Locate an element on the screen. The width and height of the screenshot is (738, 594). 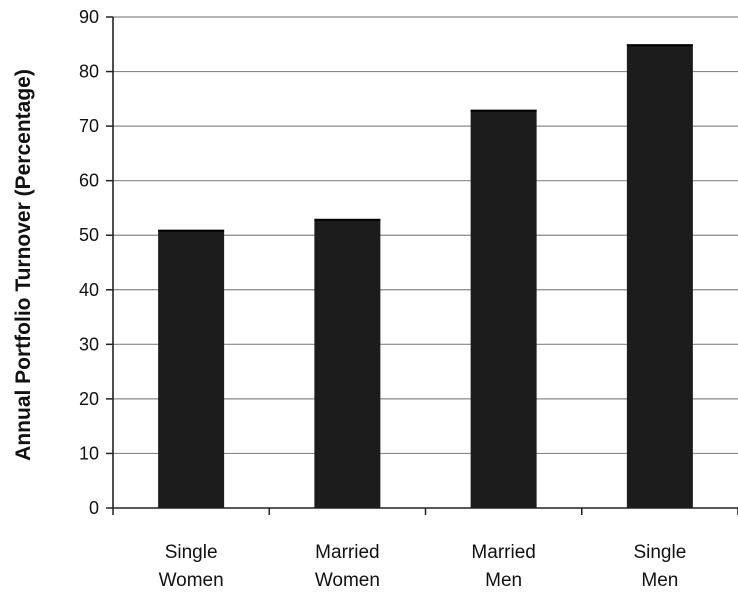
y-tick-label: 50 is located at coordinates (89, 235).